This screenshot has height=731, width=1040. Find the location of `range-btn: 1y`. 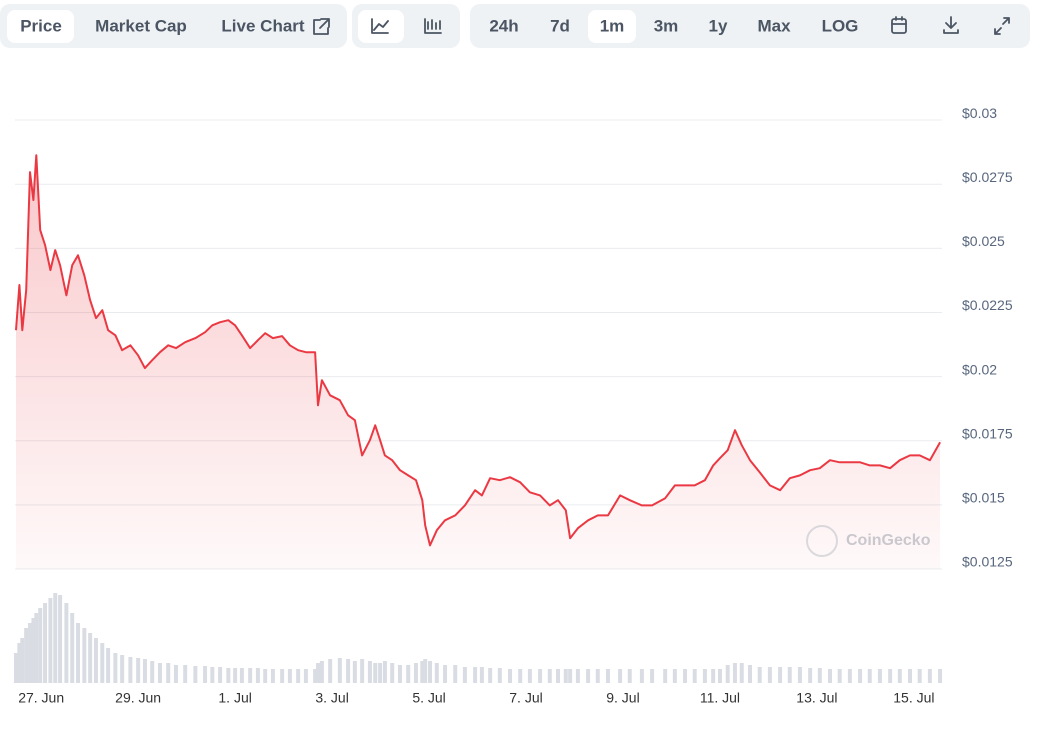

range-btn: 1y is located at coordinates (718, 25).